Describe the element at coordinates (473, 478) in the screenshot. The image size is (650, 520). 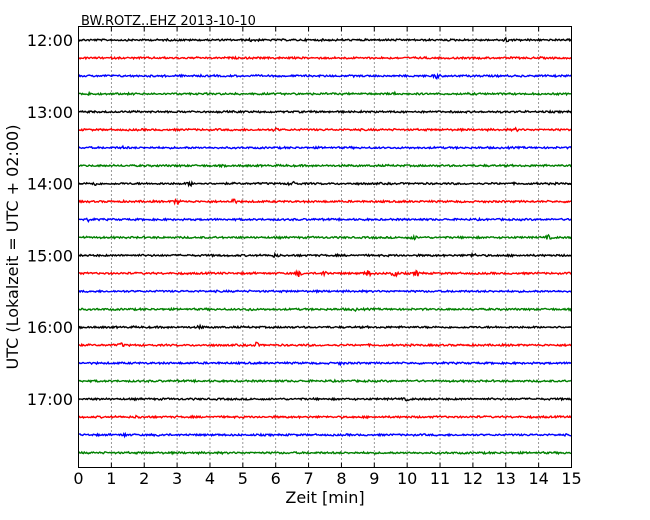
I see `x-tick-label: 12` at that location.